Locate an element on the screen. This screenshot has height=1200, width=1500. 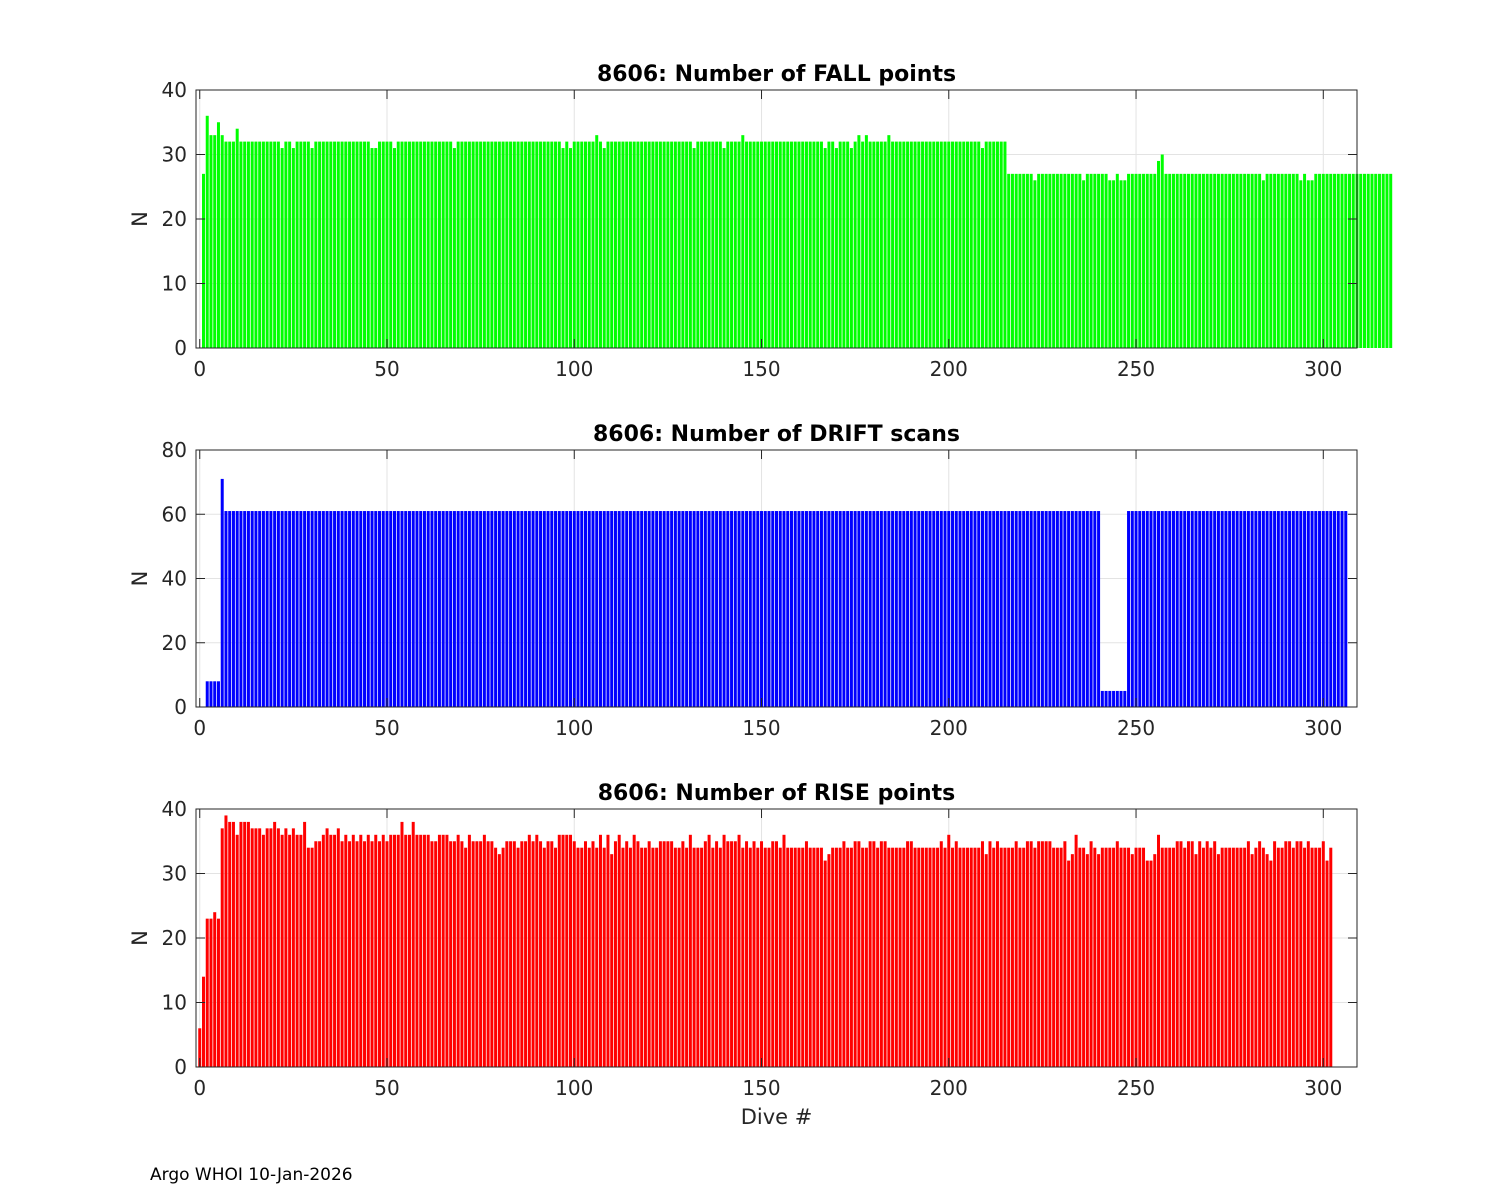
fall-xtick-label-250: 250 is located at coordinates (1136, 369).